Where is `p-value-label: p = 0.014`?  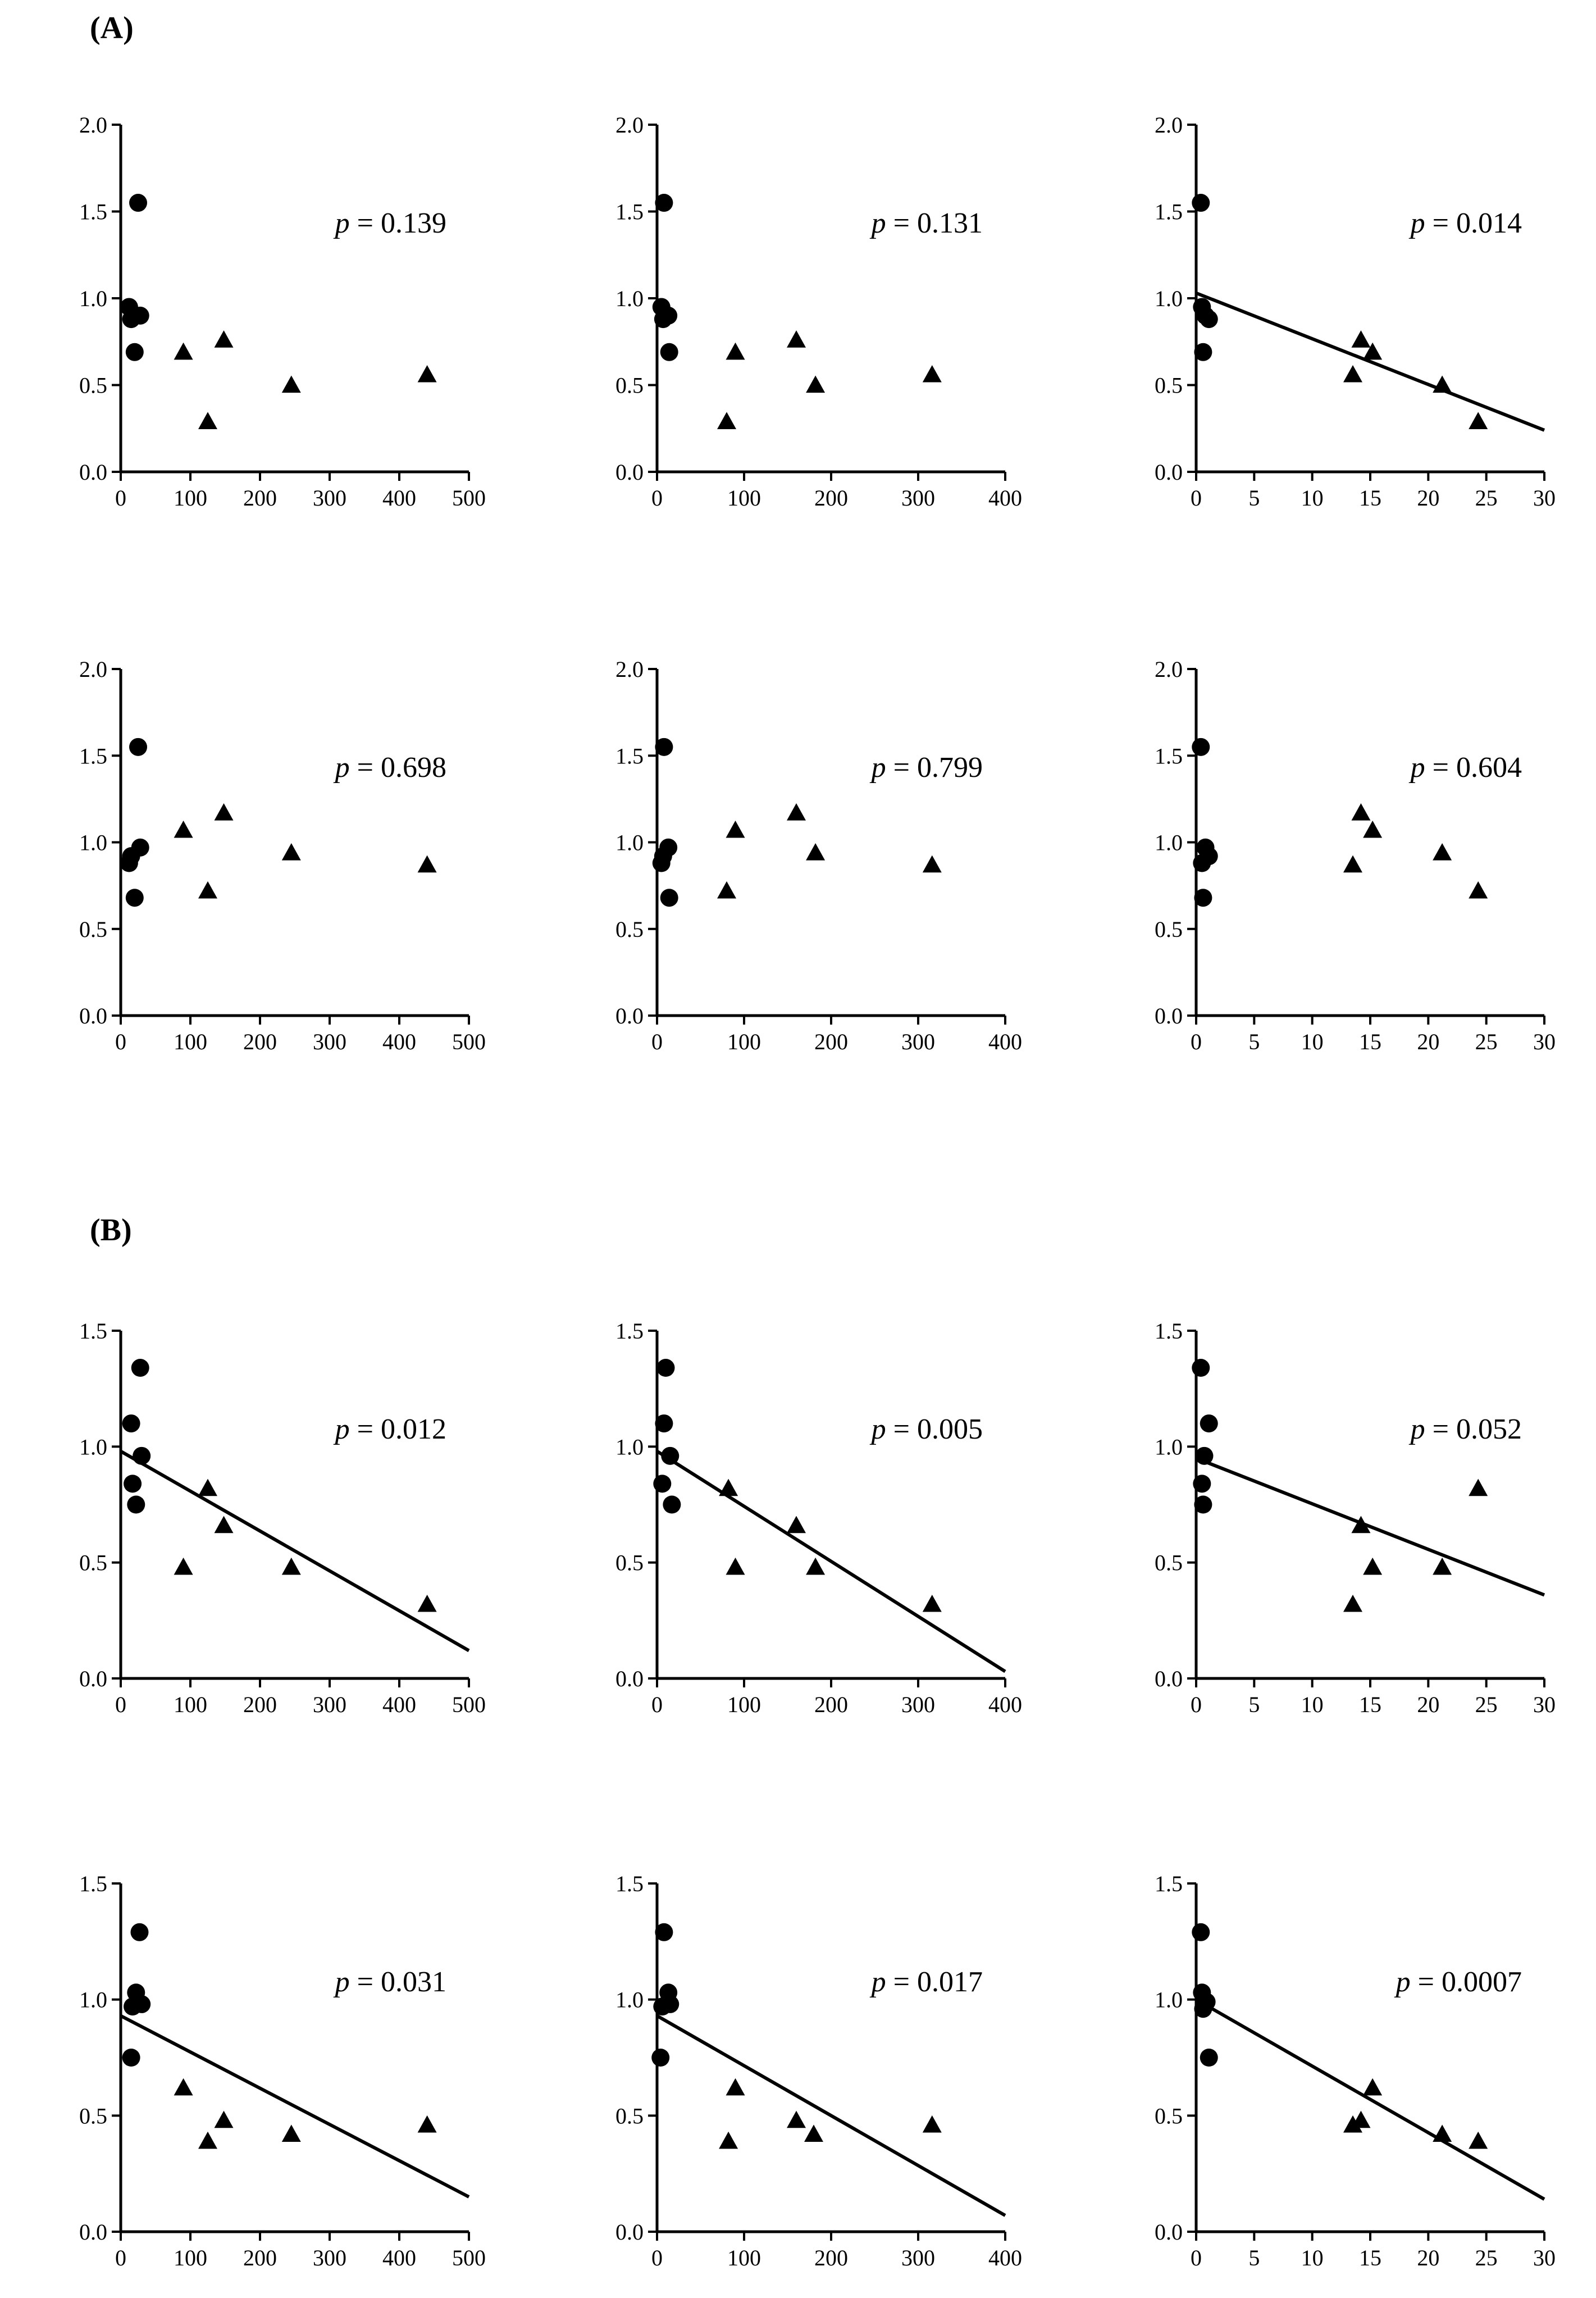
p-value-label: p = 0.014 is located at coordinates (1465, 223).